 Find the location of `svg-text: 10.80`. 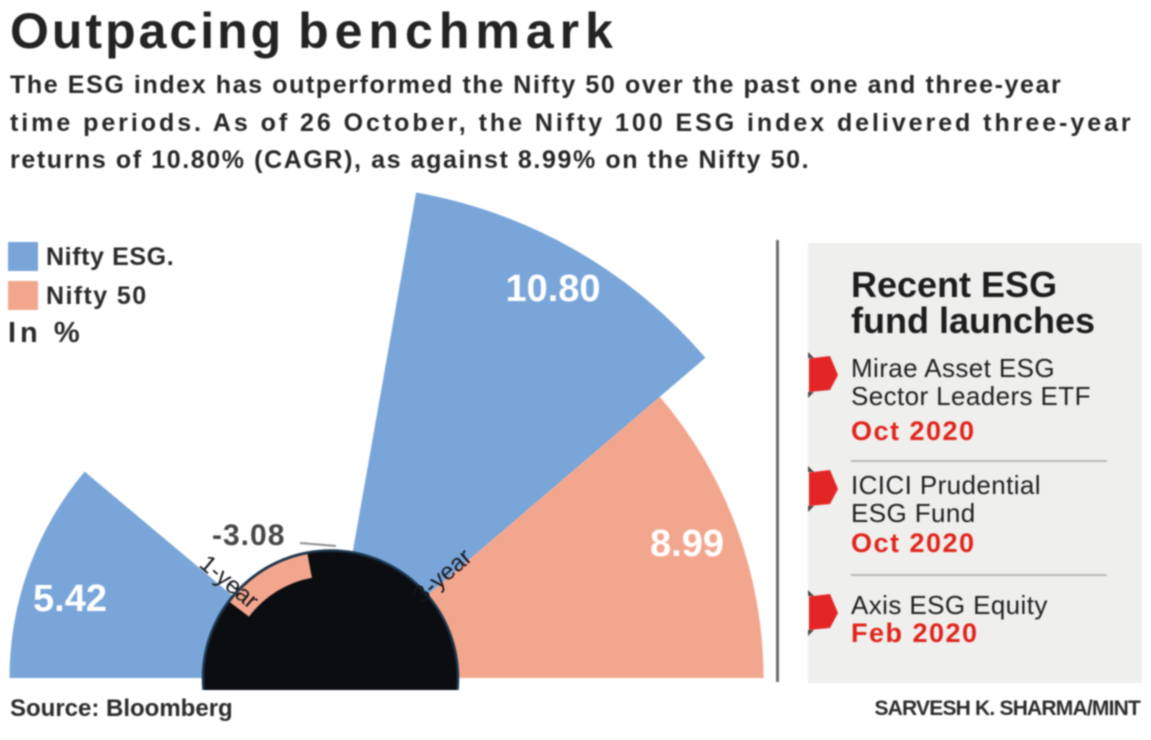

svg-text: 10.80 is located at coordinates (552, 289).